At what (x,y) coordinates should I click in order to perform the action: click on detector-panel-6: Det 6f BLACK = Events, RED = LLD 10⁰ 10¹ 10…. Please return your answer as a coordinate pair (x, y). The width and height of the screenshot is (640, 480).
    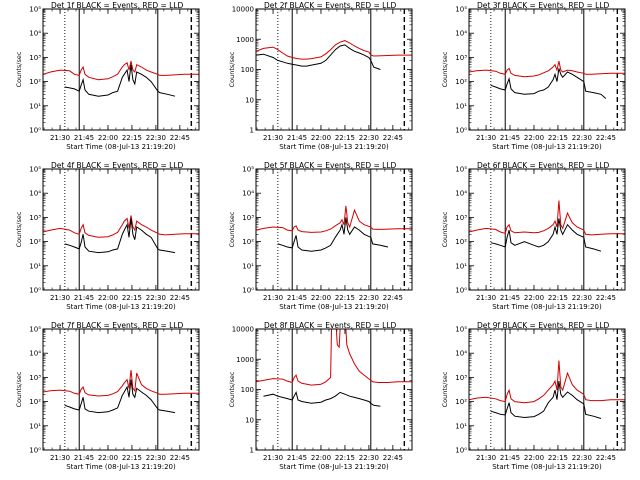
    Looking at the image, I should click on (533, 236).